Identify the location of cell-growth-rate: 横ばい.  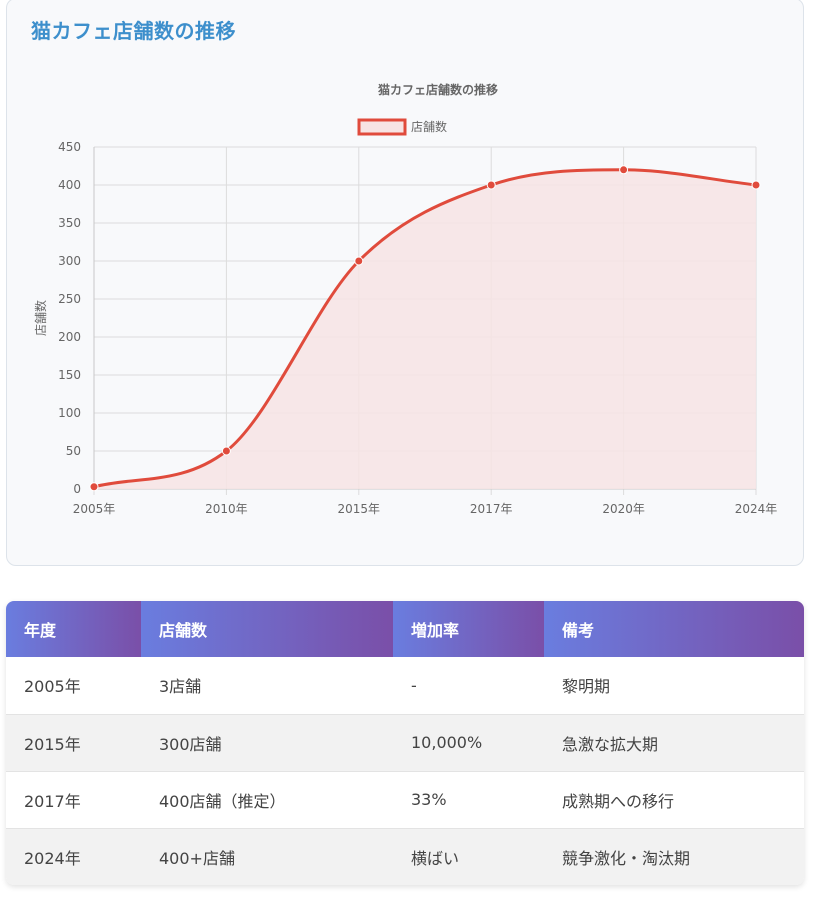
(468, 856).